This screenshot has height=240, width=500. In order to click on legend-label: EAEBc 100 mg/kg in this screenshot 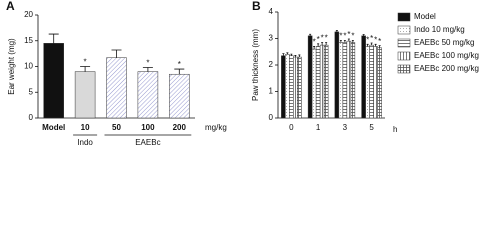, I will do `click(446, 55)`.